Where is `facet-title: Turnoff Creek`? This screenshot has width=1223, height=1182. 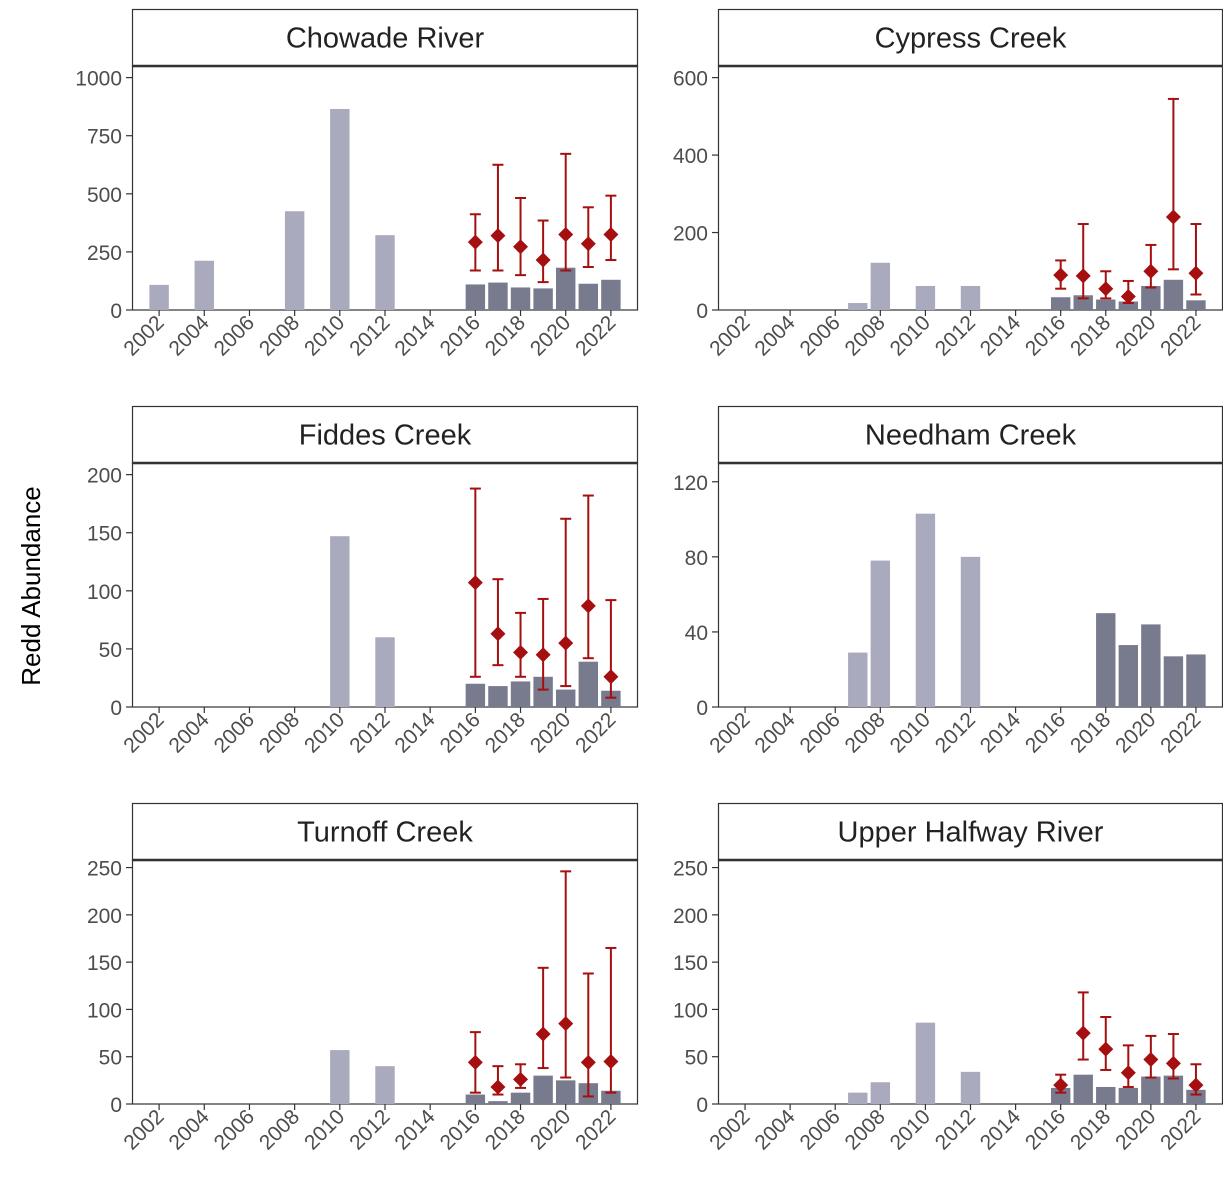 facet-title: Turnoff Creek is located at coordinates (385, 833).